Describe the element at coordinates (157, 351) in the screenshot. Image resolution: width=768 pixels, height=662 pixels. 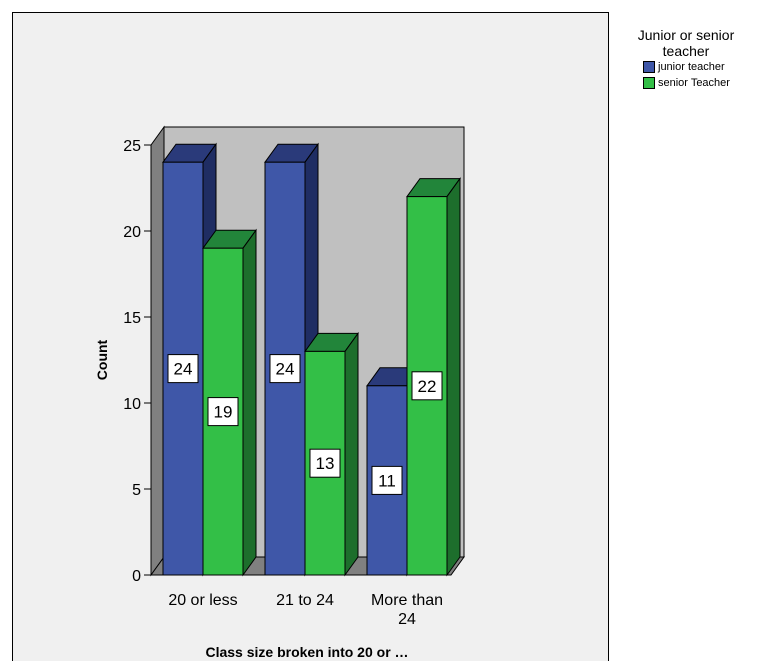
I see `left-wall` at that location.